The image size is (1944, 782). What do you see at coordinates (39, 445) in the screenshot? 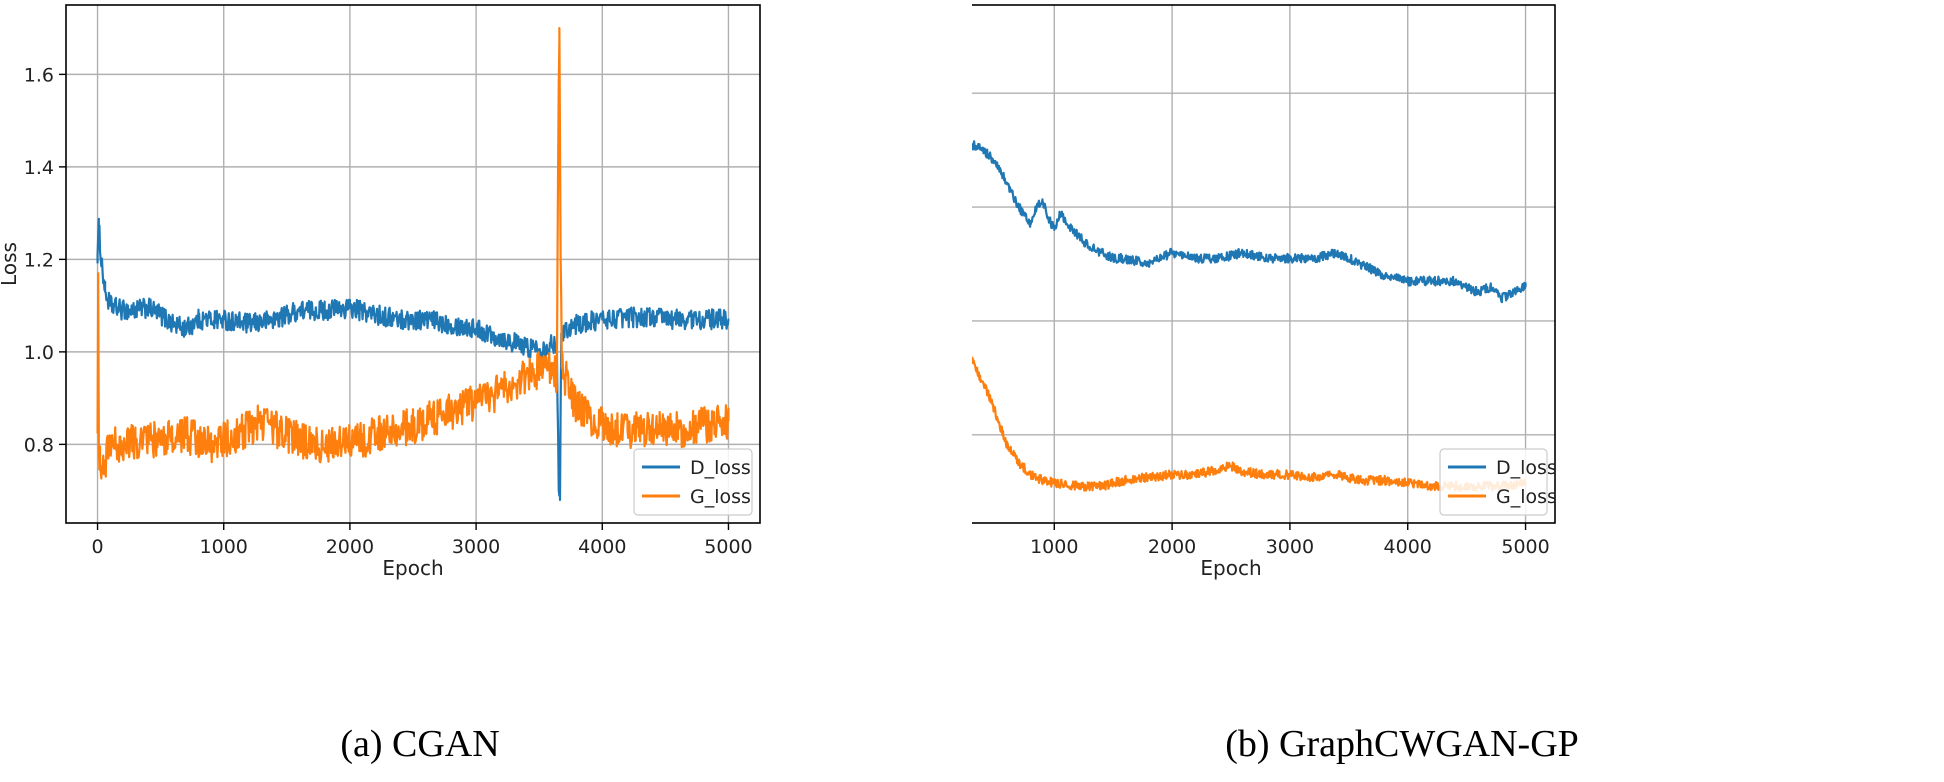
I see `y-tick-label: 0.8` at bounding box center [39, 445].